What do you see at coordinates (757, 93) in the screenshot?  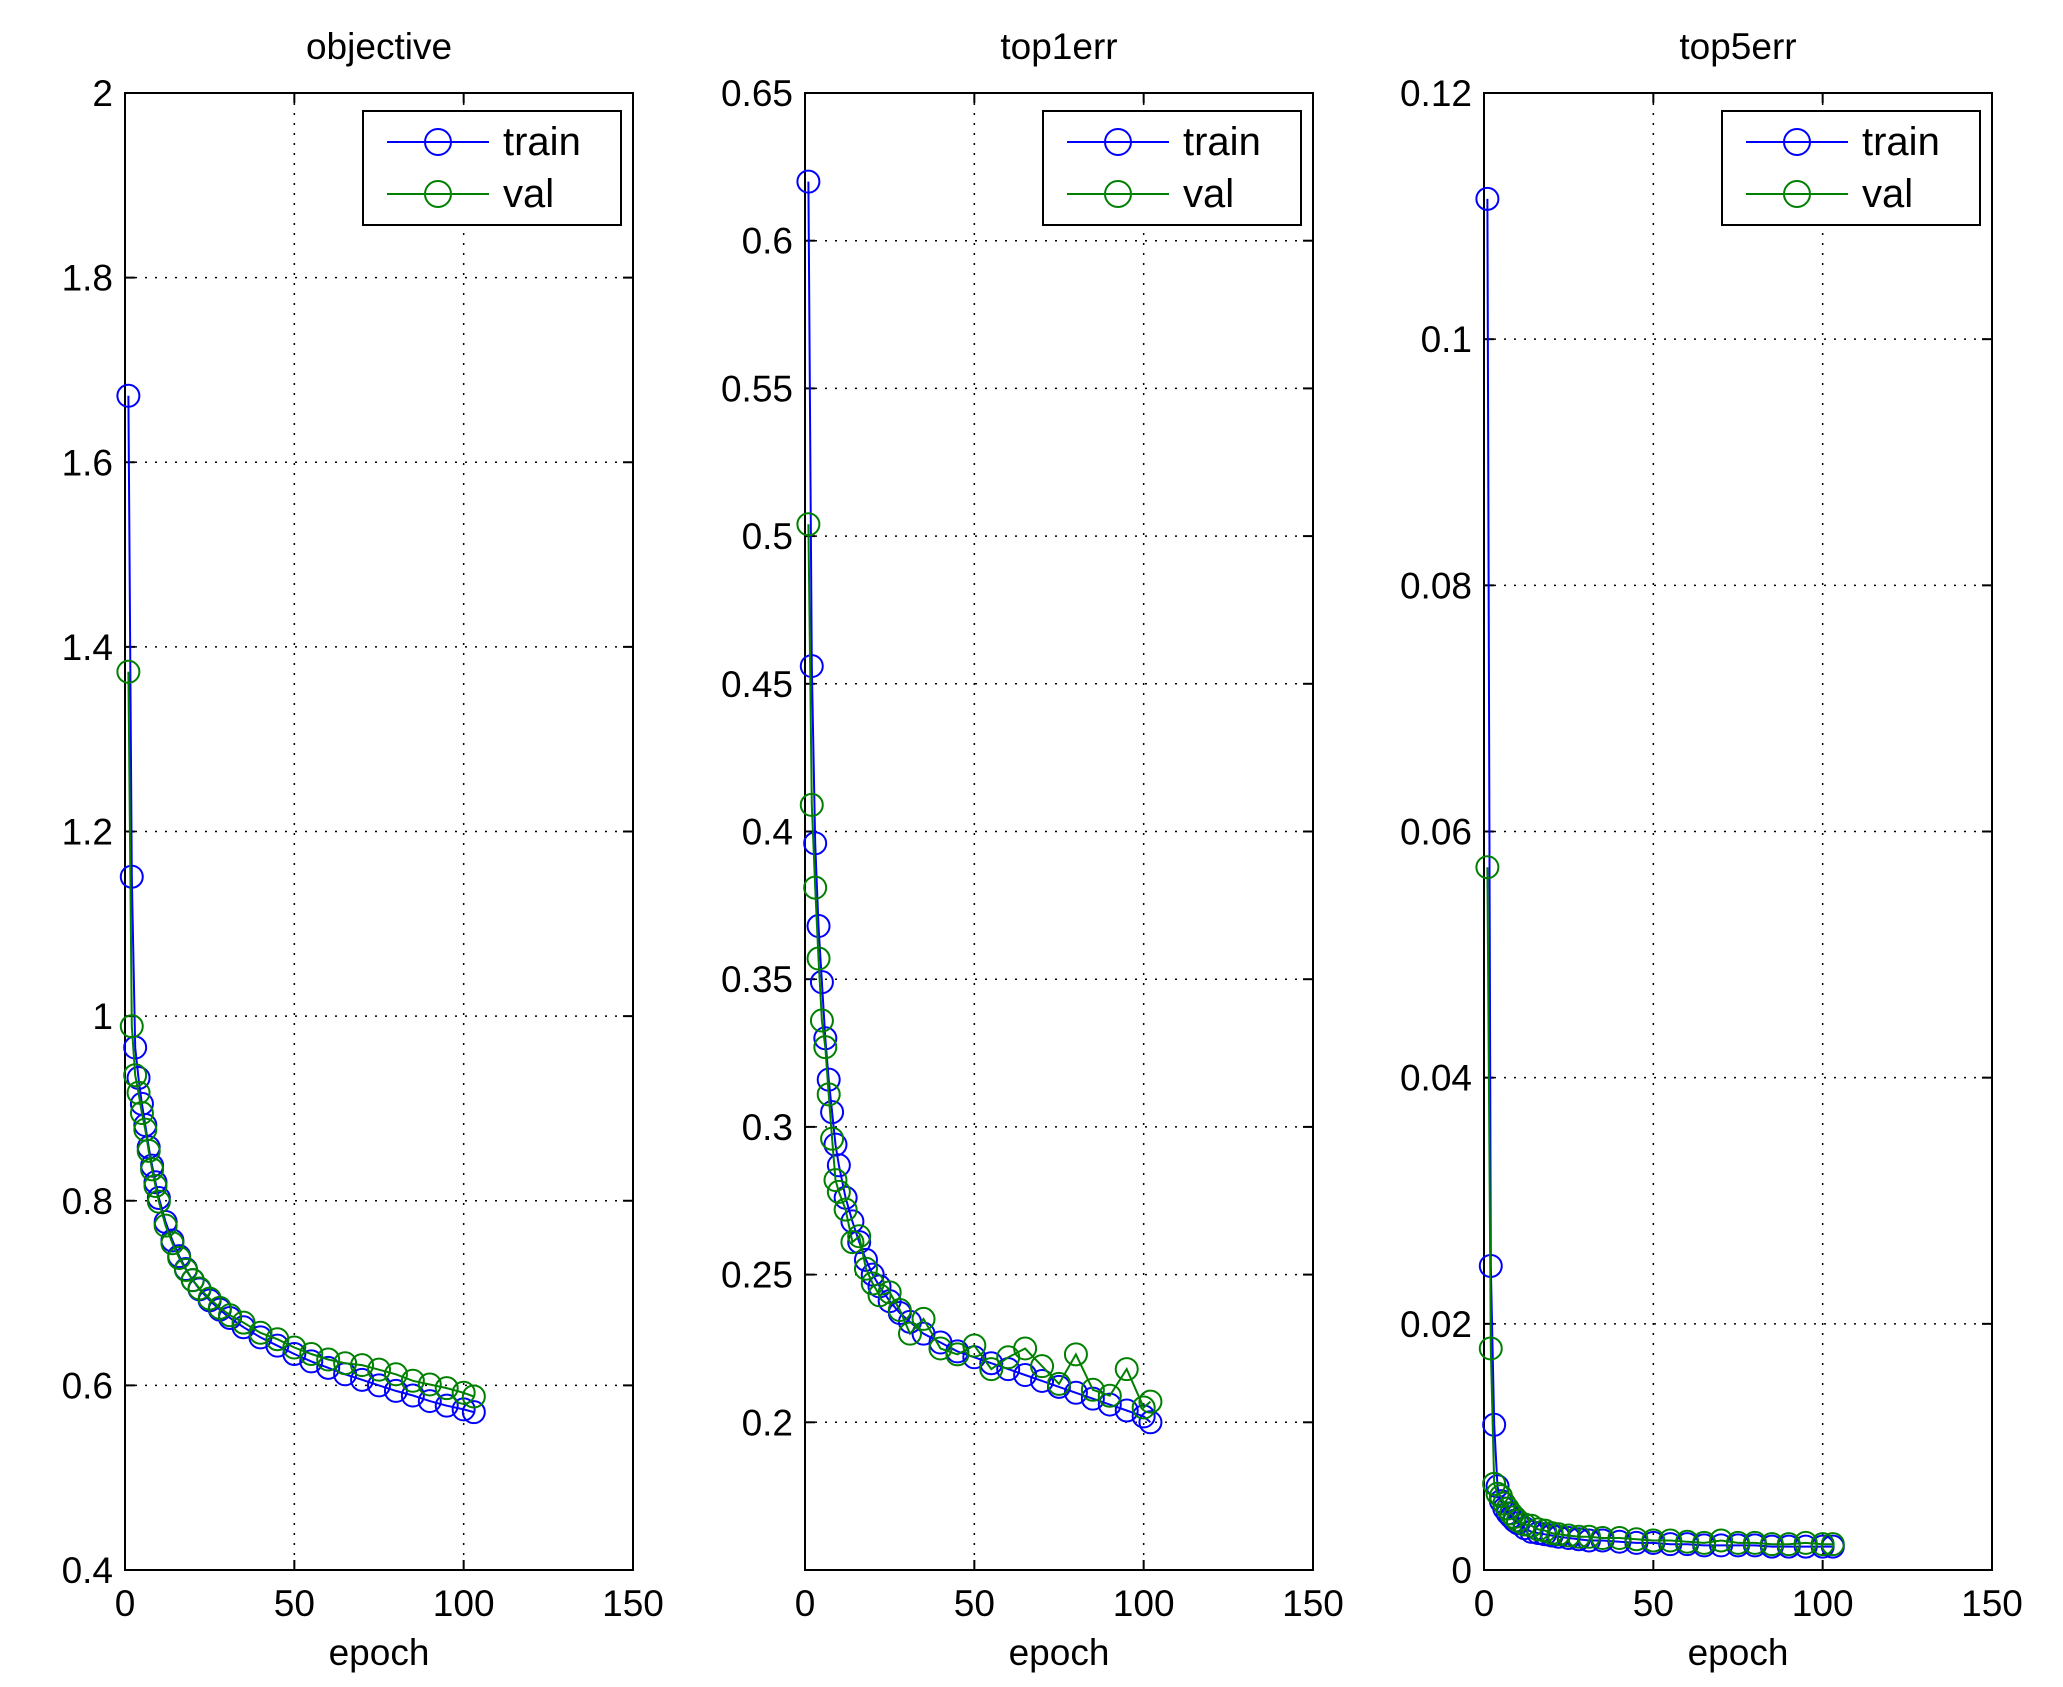 I see `y-tick-label: 0.65` at bounding box center [757, 93].